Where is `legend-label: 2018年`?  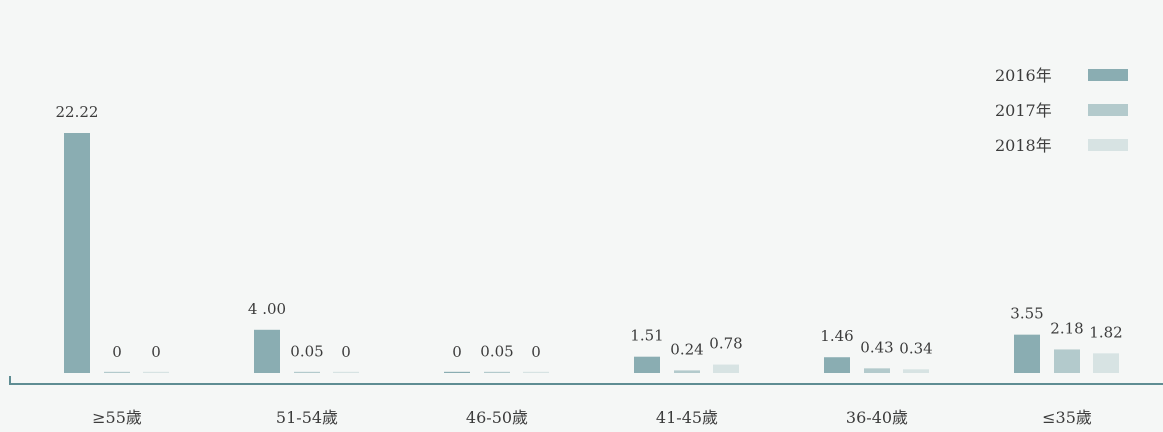
legend-label: 2018年 is located at coordinates (1023, 145).